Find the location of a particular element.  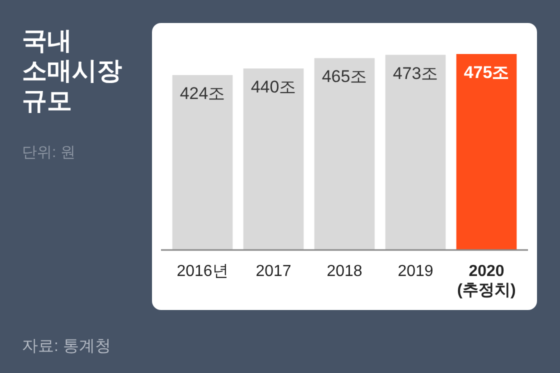

x-tick-label: 2019 is located at coordinates (416, 271).